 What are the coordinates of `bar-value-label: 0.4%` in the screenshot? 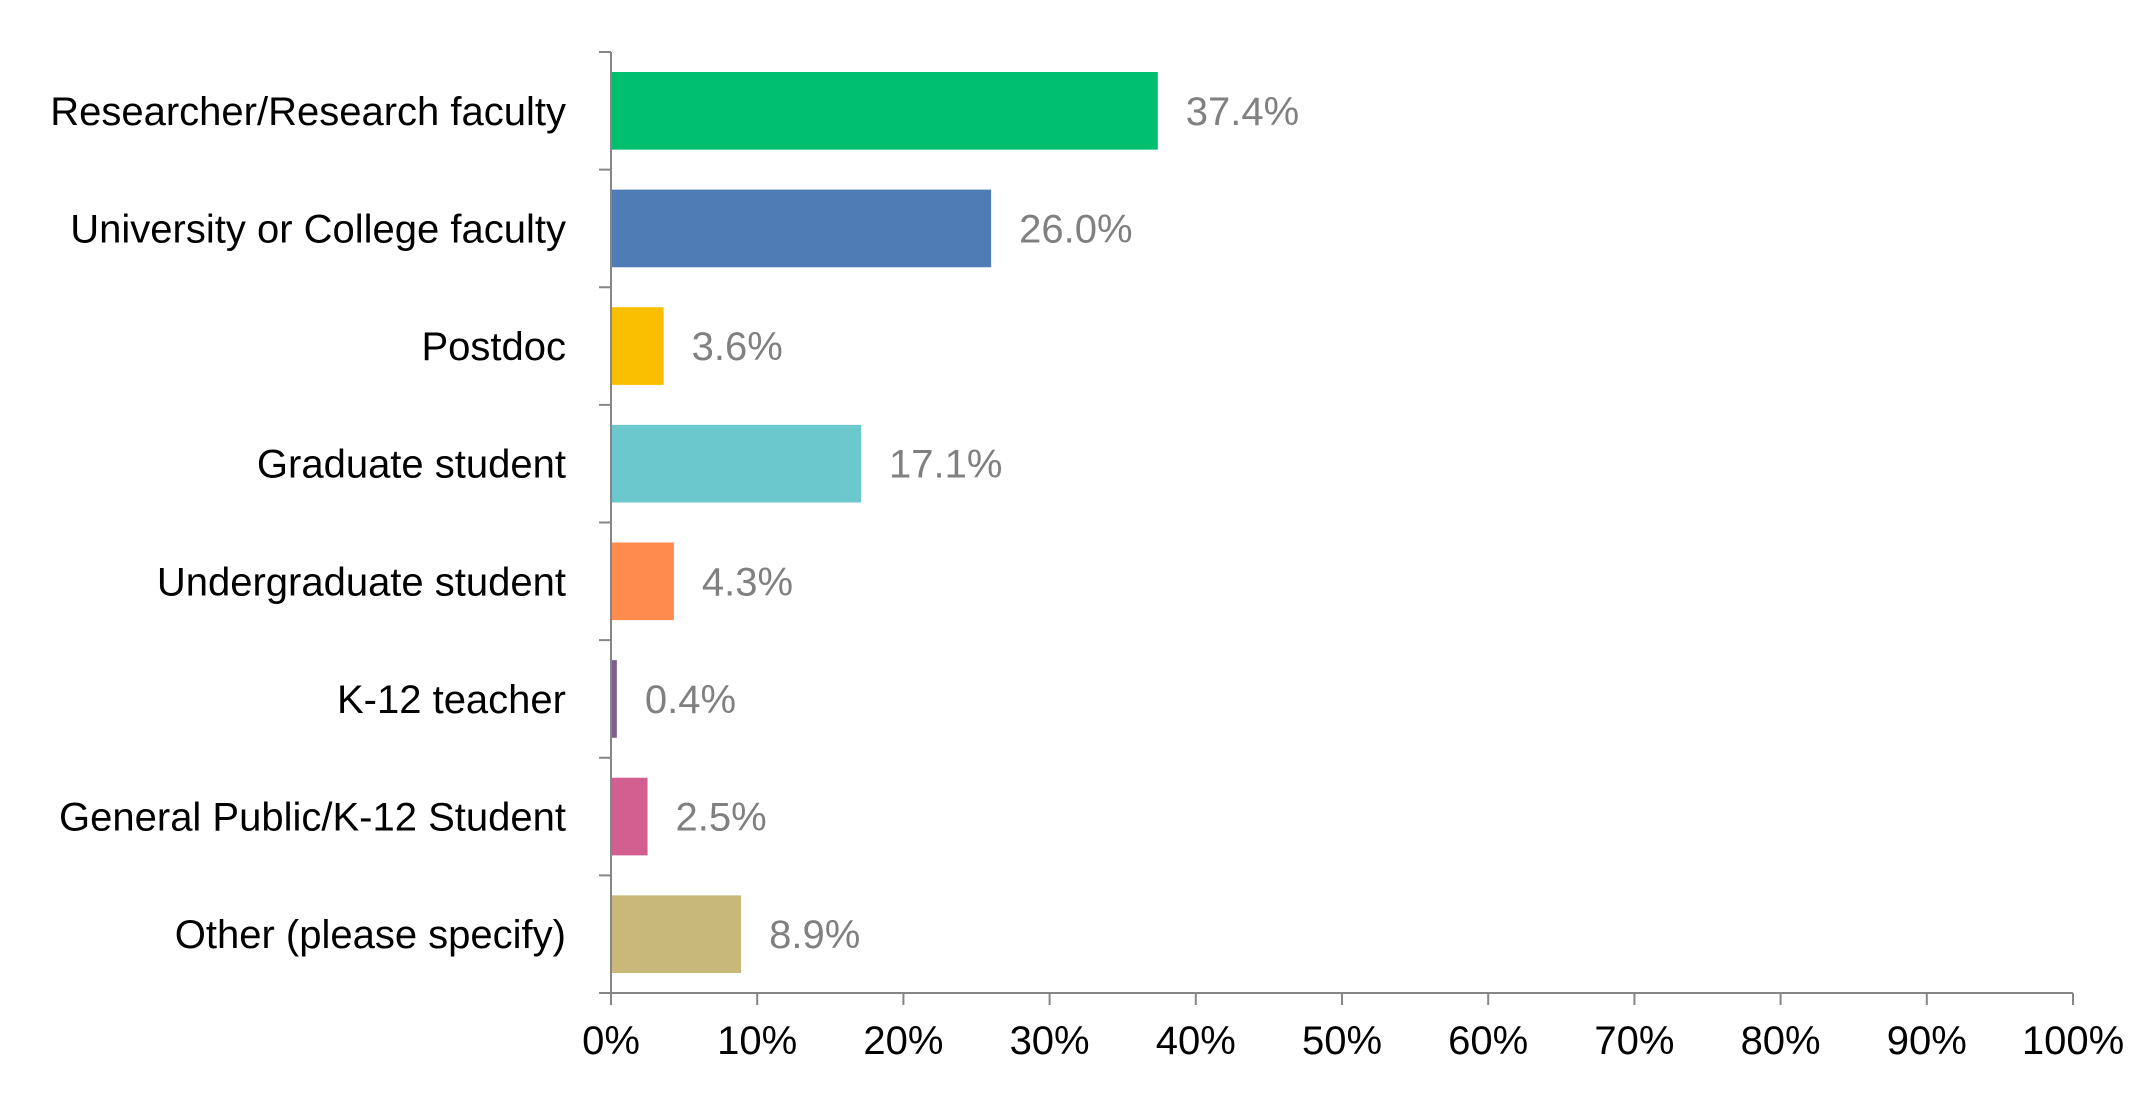 It's located at (690, 700).